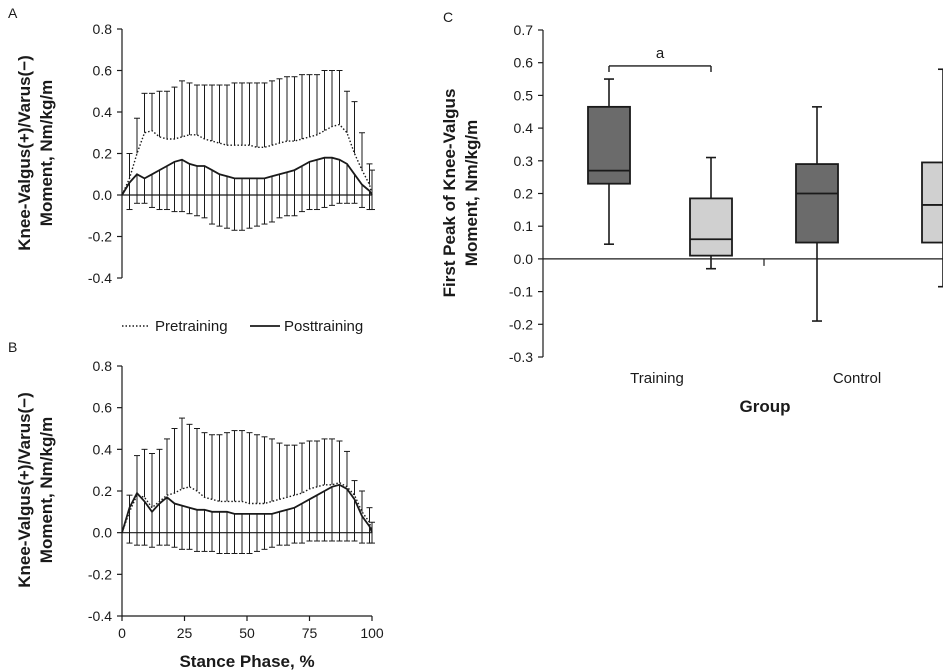  Describe the element at coordinates (765, 195) in the screenshot. I see `panel-c-boxes` at that location.